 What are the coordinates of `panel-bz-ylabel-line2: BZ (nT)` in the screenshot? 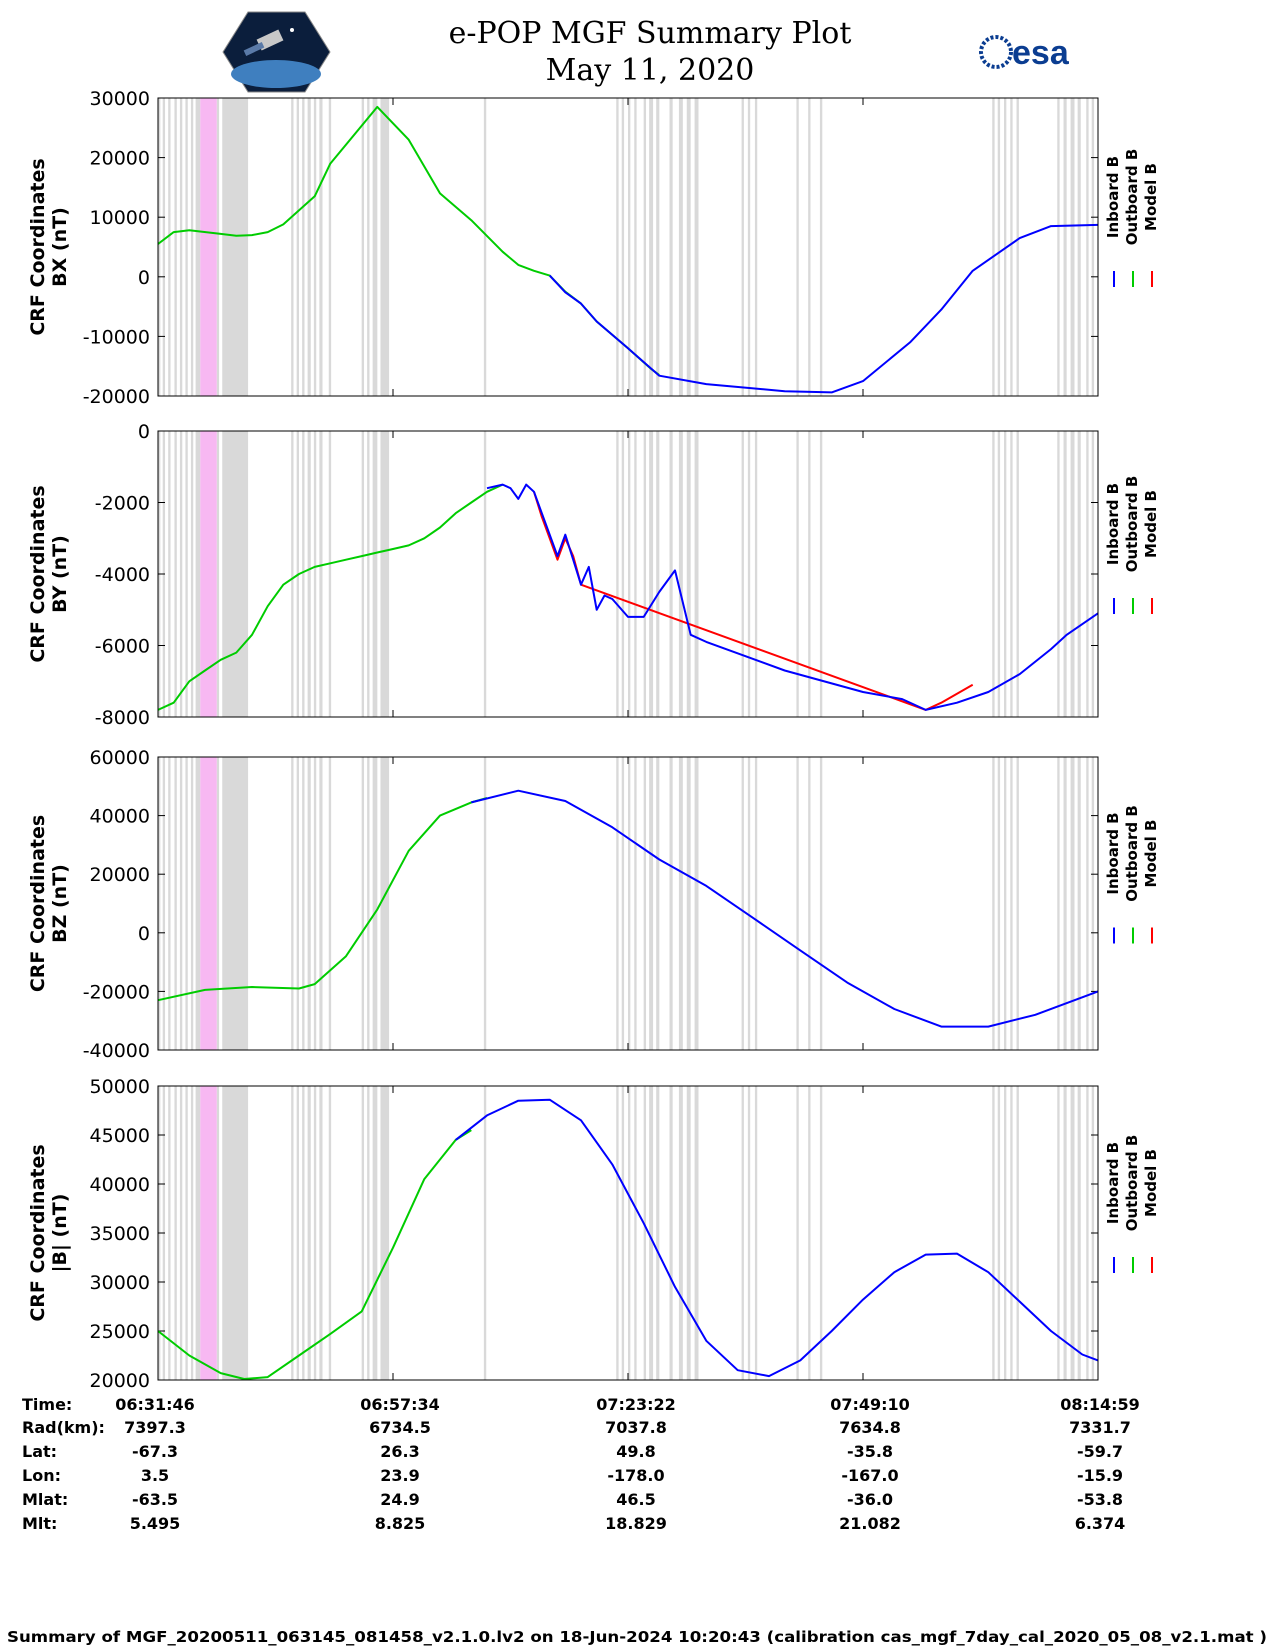 It's located at (60, 903).